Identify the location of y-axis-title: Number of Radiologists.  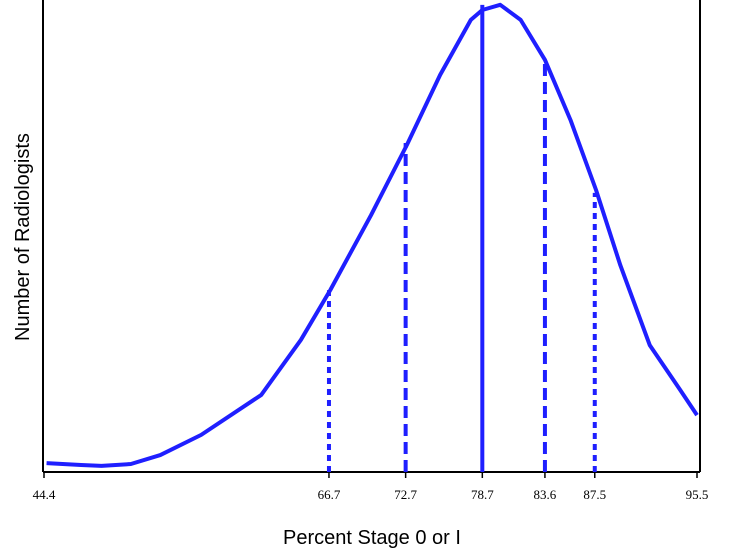
(23, 237).